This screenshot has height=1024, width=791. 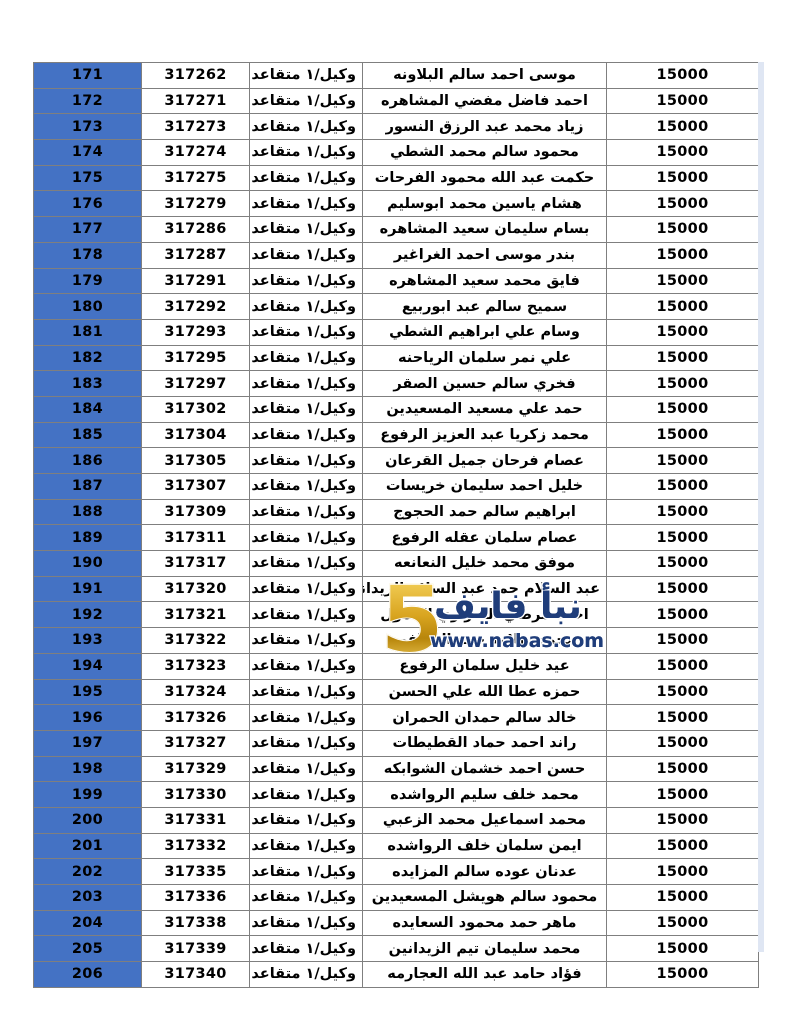 What do you see at coordinates (87, 152) in the screenshot?
I see `cell-sequence-number: 174` at bounding box center [87, 152].